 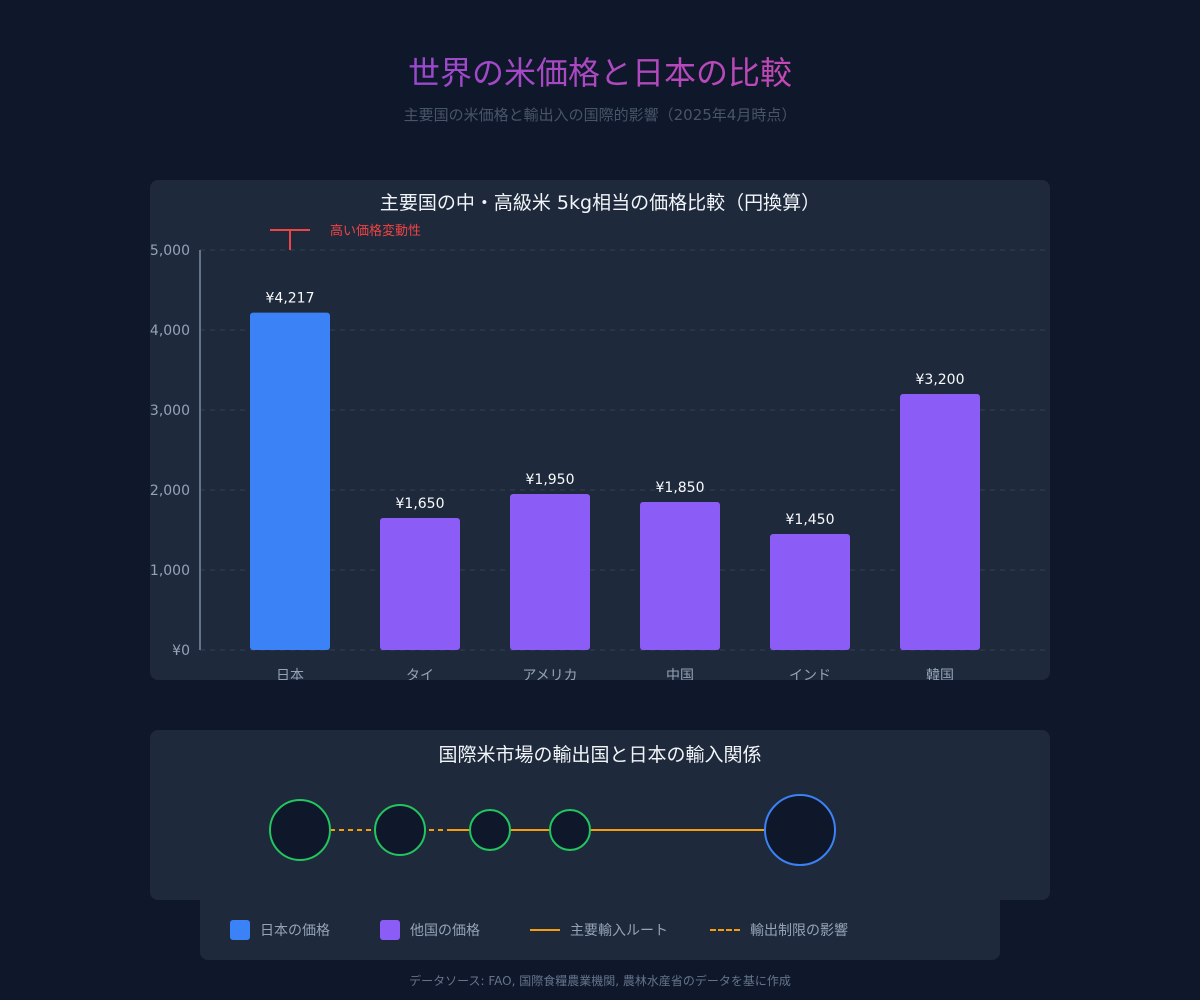 I want to click on legend: 日本の価格 他国の価格 主要輸入ルート 輸出制限の影響, so click(x=600, y=930).